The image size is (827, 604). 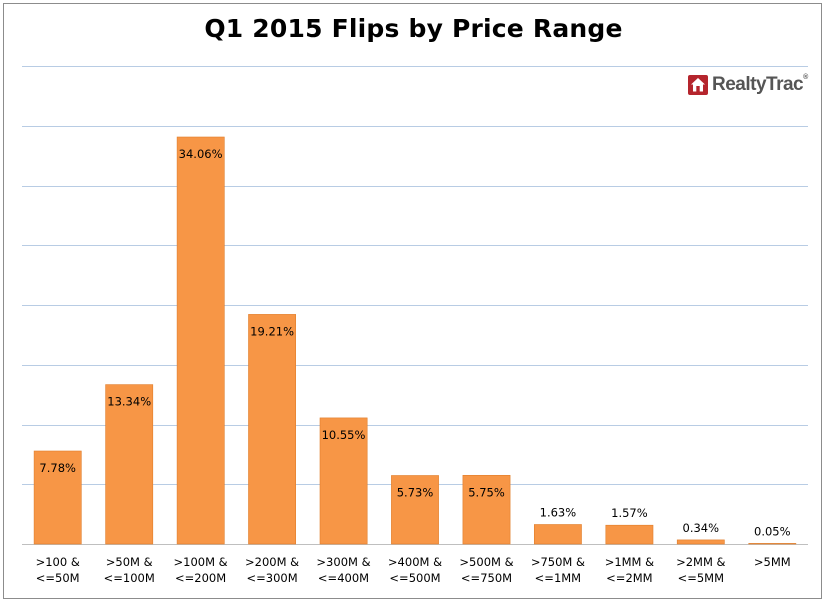 What do you see at coordinates (415, 493) in the screenshot?
I see `data-label-5: 5.73%` at bounding box center [415, 493].